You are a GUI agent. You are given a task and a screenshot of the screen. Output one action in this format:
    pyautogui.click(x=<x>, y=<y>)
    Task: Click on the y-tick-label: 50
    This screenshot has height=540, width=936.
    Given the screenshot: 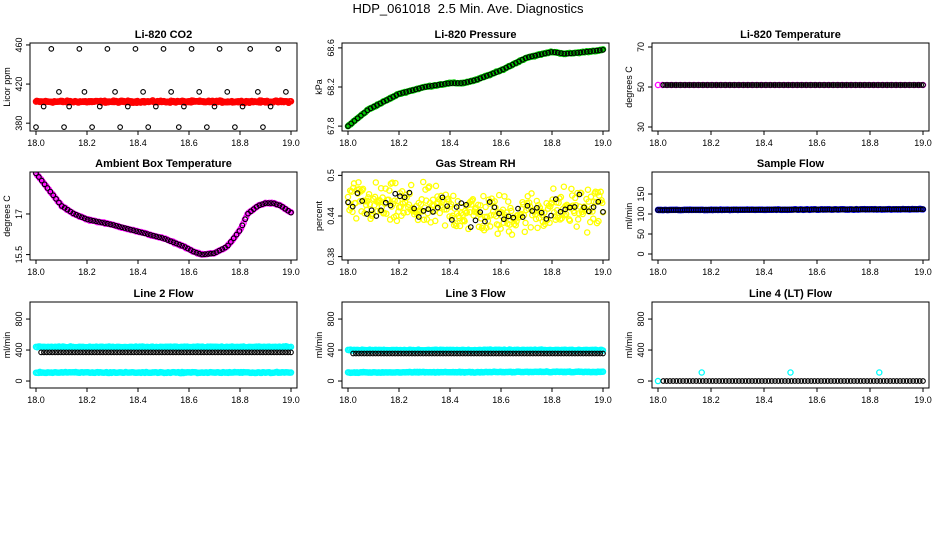 What is the action you would take?
    pyautogui.click(x=641, y=87)
    